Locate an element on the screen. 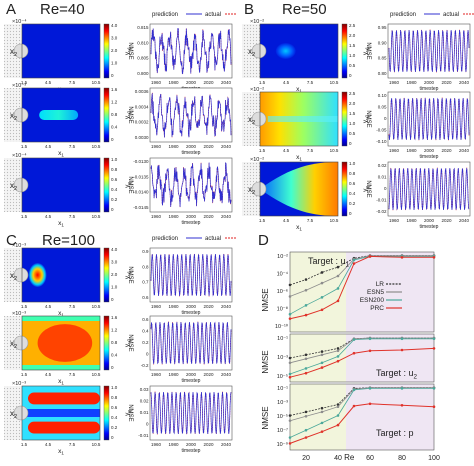  y-tick-label: -0.0135 is located at coordinates (141, 176).